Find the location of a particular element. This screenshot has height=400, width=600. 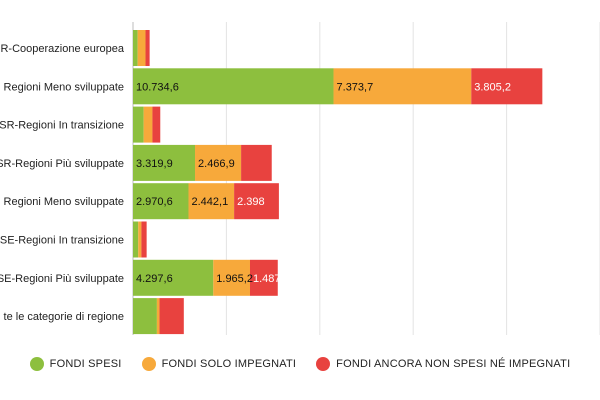

data-label: 1.965,2 is located at coordinates (234, 279).